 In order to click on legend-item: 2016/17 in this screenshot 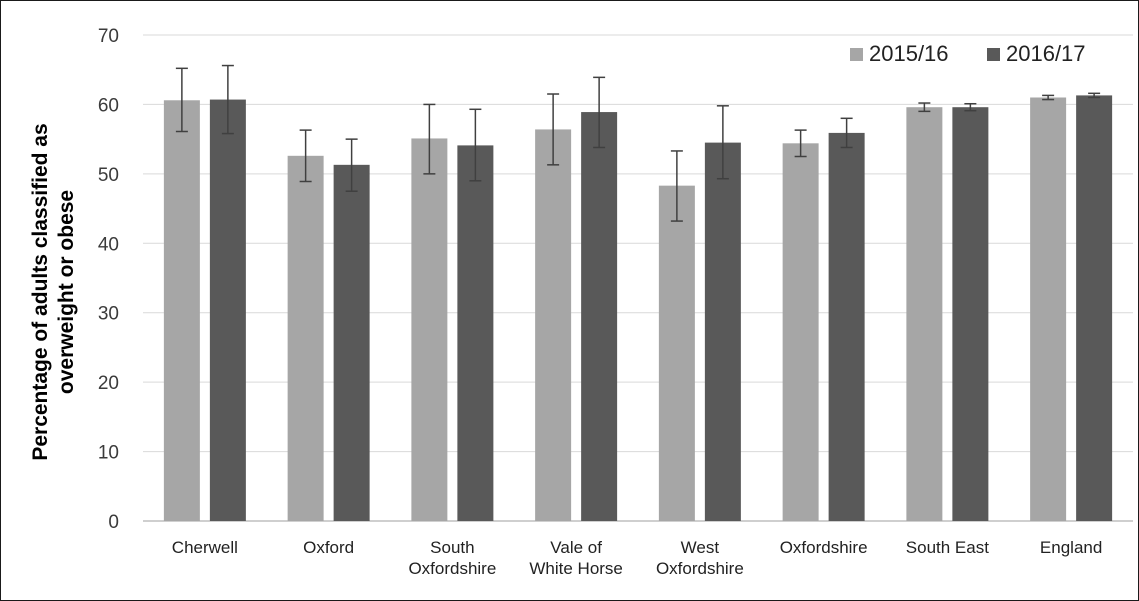, I will do `click(1036, 53)`.